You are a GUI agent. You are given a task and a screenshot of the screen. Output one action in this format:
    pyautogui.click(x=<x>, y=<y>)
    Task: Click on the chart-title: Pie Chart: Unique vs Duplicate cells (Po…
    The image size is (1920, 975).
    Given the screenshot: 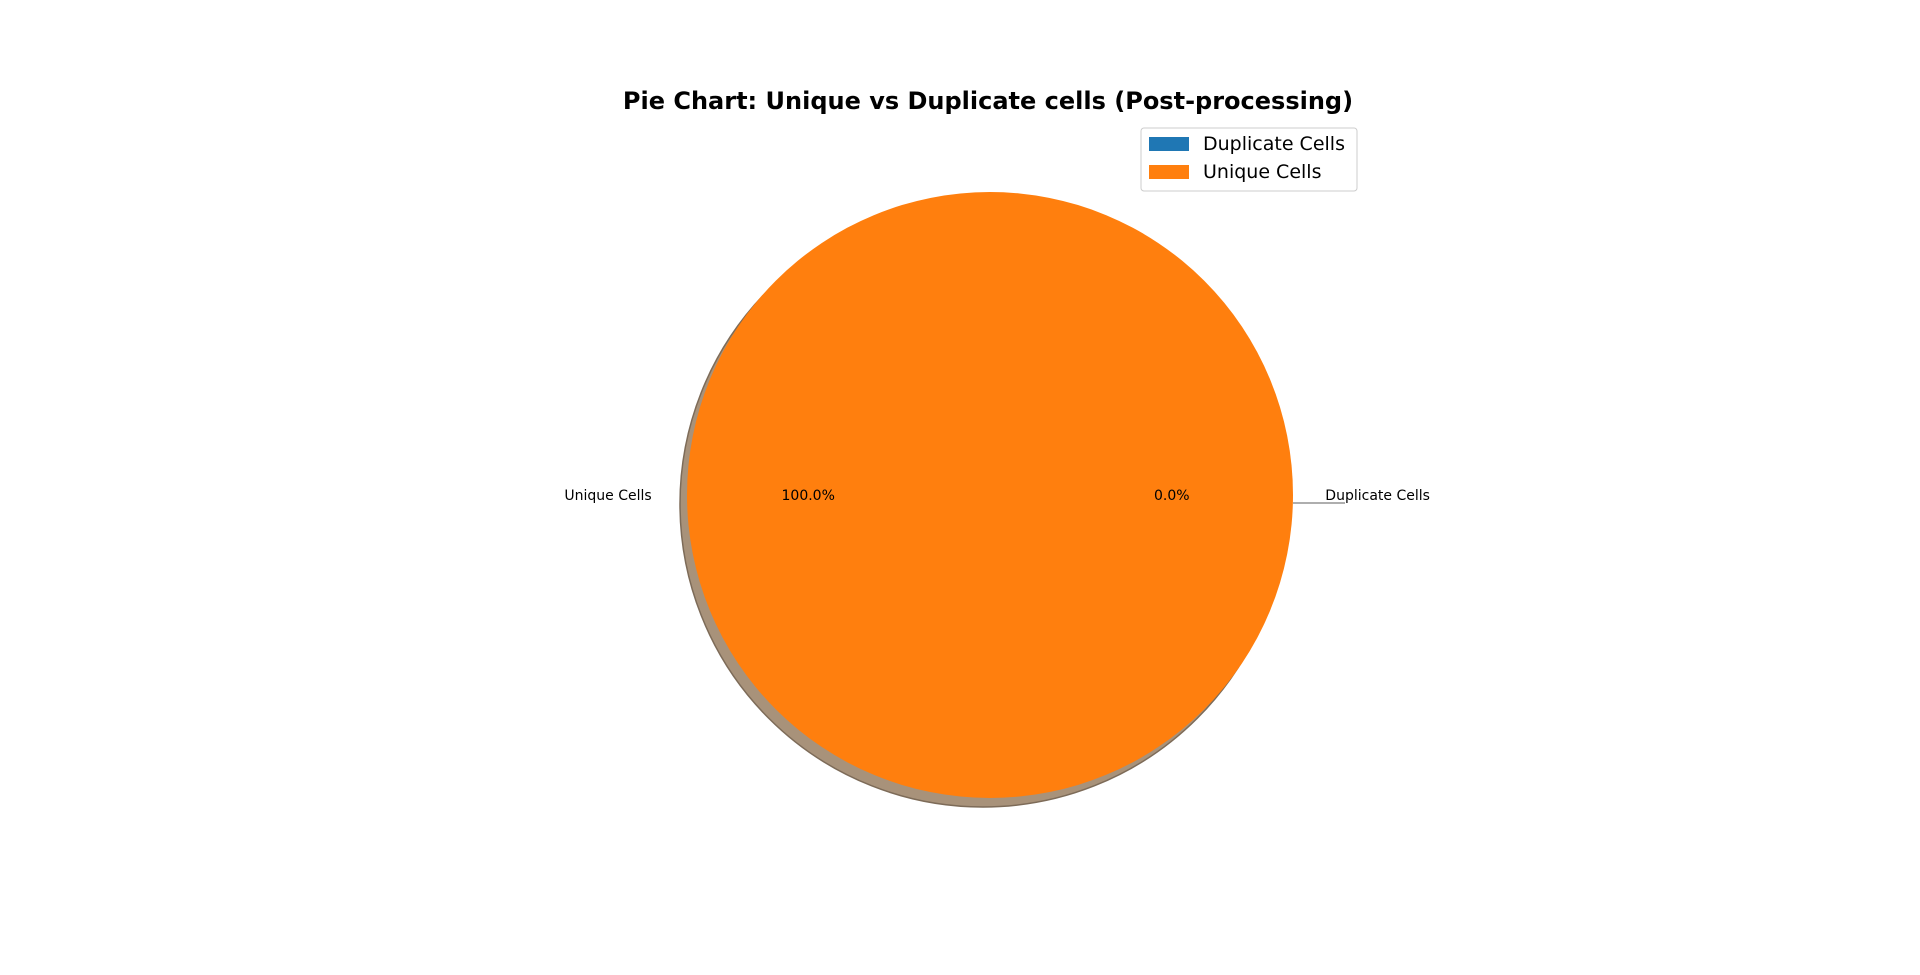 What is the action you would take?
    pyautogui.click(x=988, y=101)
    